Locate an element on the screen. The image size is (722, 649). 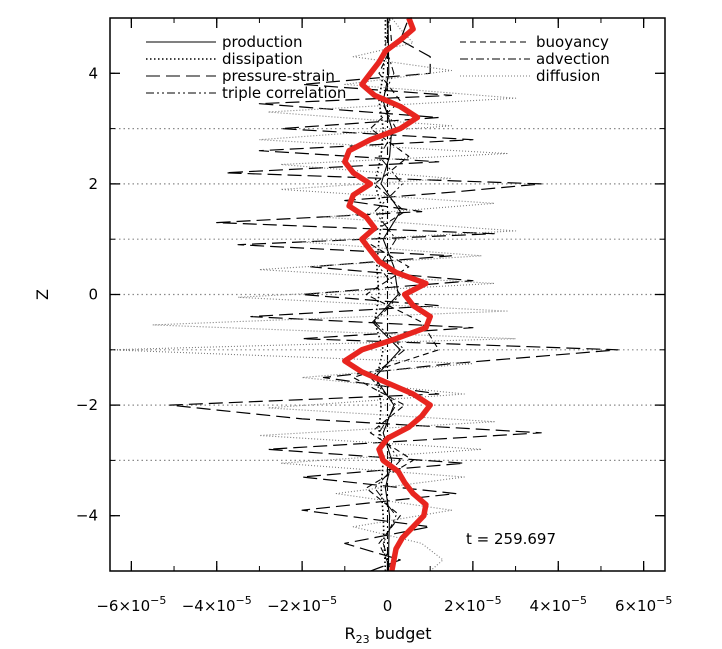
x-tick-label-4: 2×10⁻⁵ is located at coordinates (472, 604).